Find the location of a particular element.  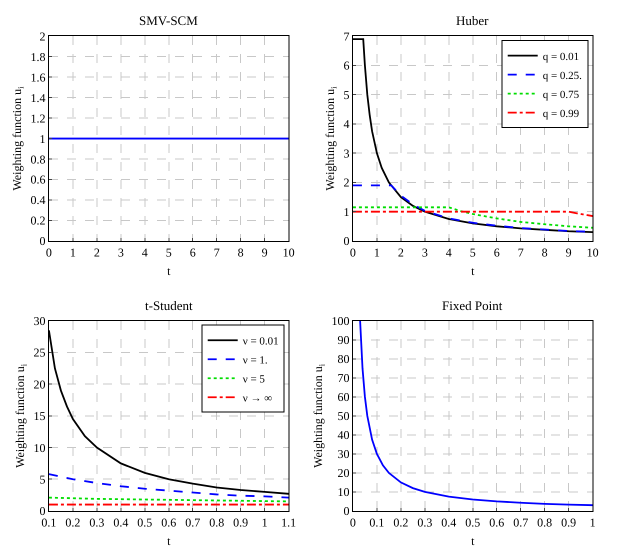

legend-label: ν → ∞ is located at coordinates (257, 398).